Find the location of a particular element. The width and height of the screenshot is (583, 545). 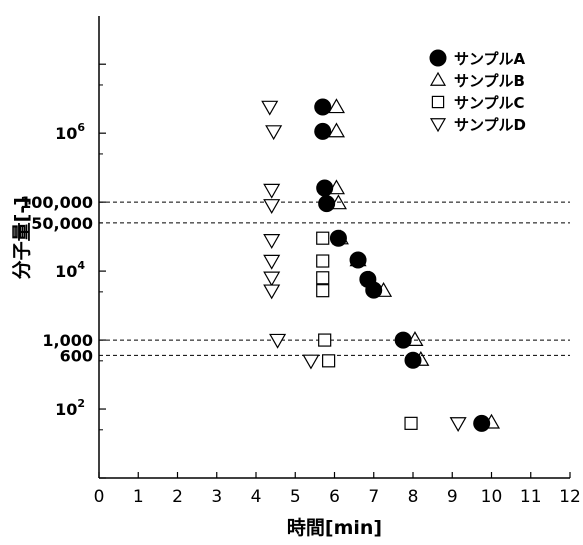

y-tick-label: 10⁶ is located at coordinates (70, 132).